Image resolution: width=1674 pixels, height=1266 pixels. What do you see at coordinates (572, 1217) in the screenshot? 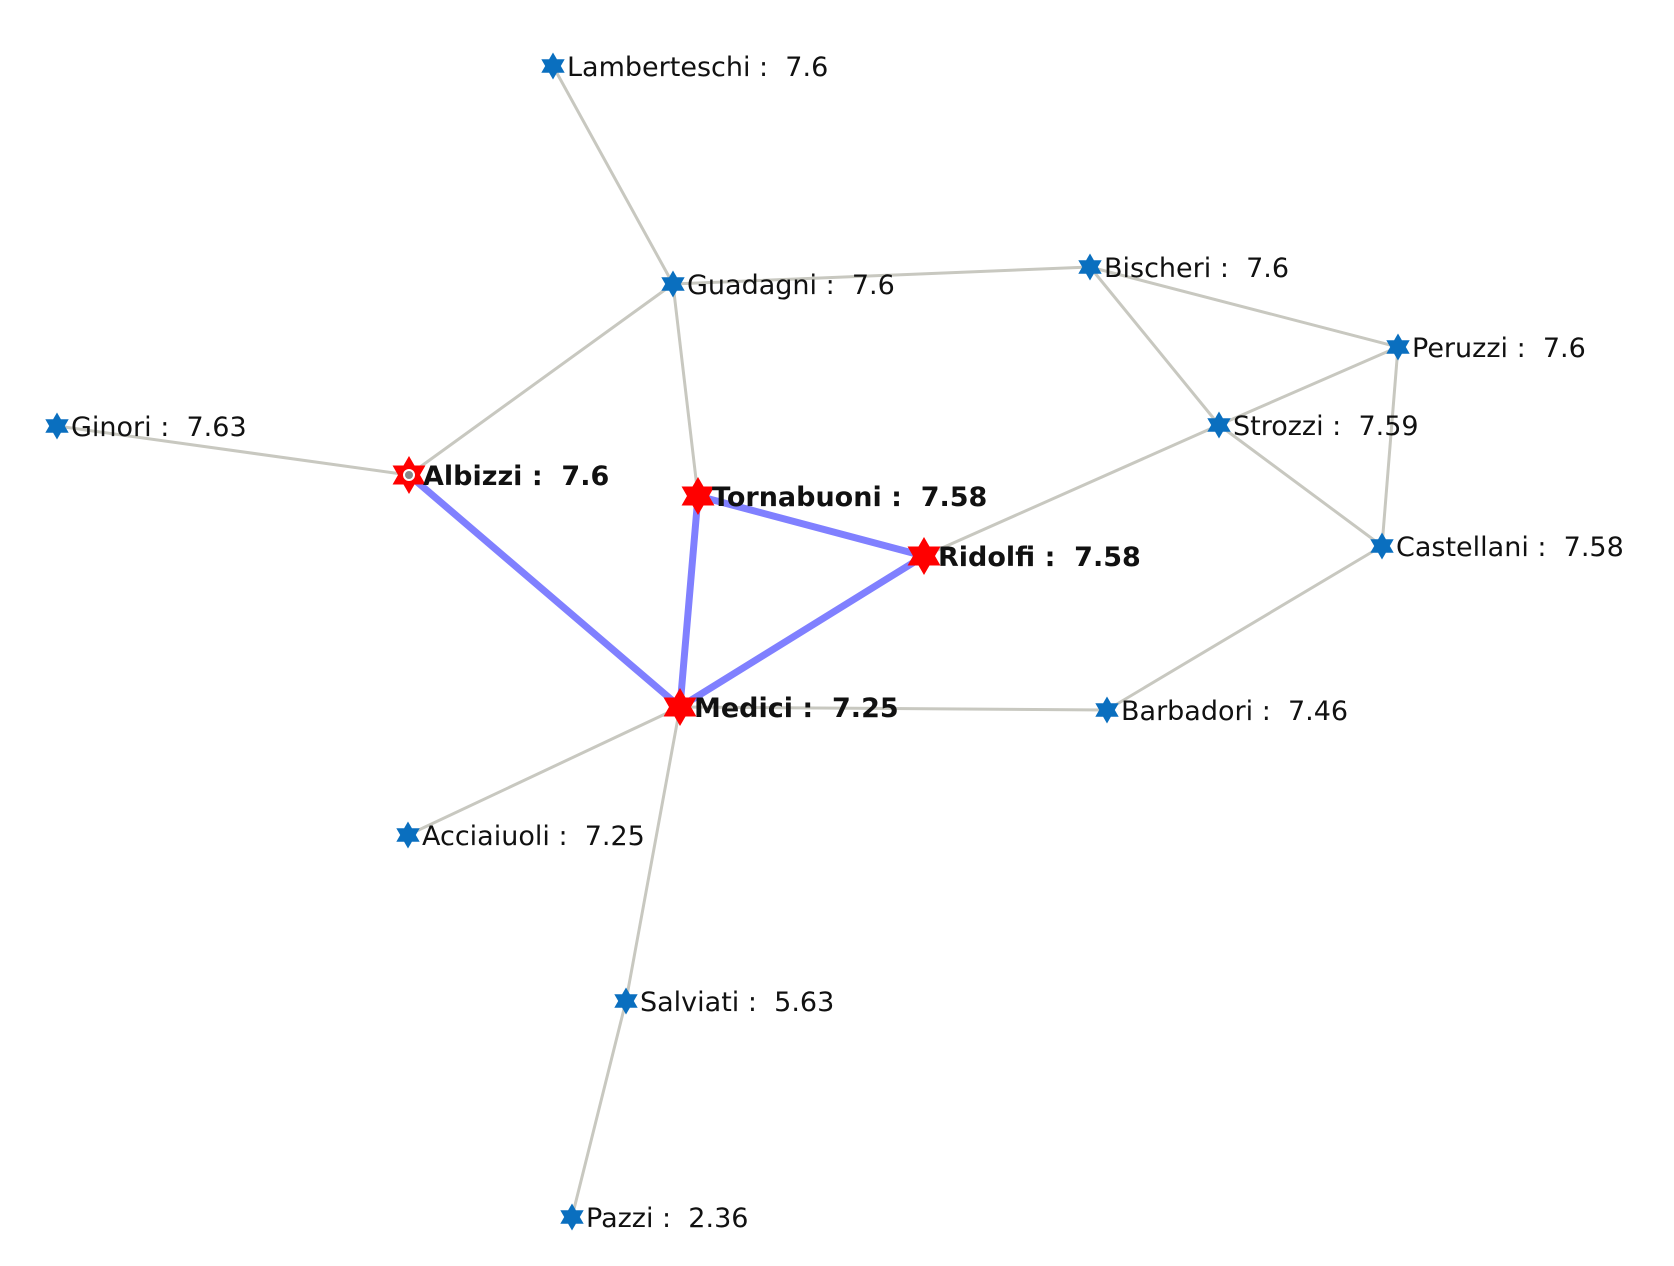
I see `pazzi-star-icon` at bounding box center [572, 1217].